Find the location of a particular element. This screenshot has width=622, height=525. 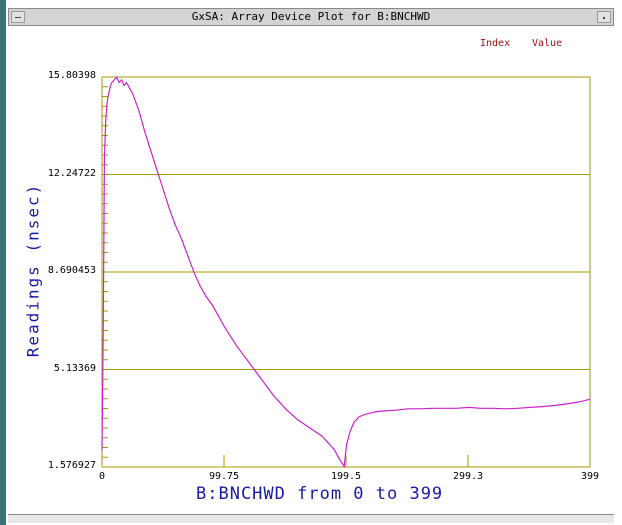

x-tick-label: 199.5 is located at coordinates (346, 476).